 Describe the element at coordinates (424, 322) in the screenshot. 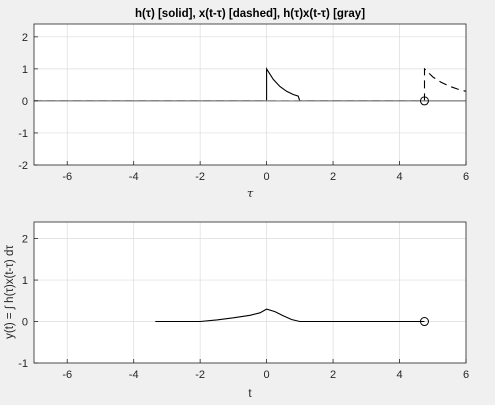

I see `bottom-marker-circle` at that location.